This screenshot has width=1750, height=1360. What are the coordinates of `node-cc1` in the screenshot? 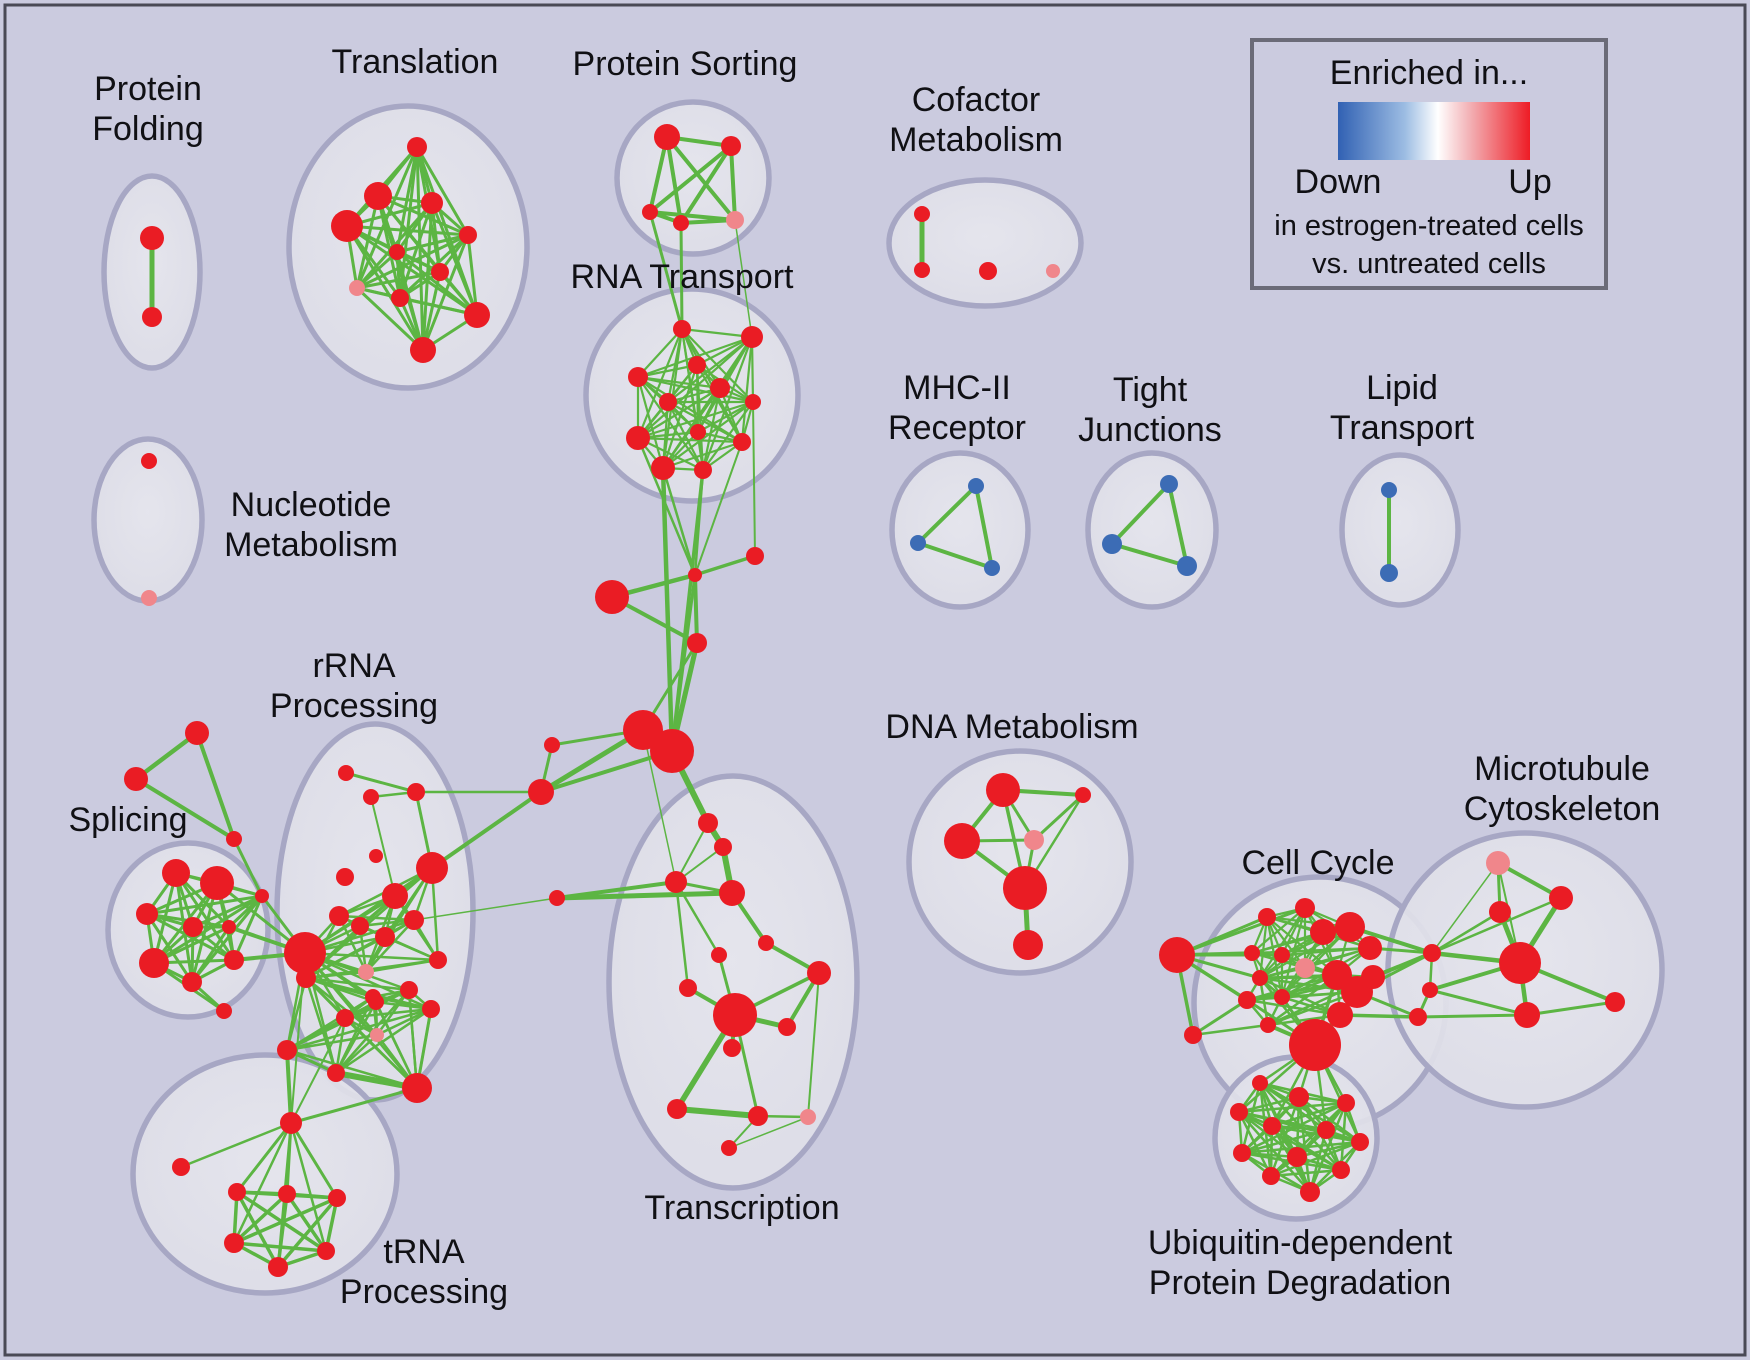 It's located at (1193, 1035).